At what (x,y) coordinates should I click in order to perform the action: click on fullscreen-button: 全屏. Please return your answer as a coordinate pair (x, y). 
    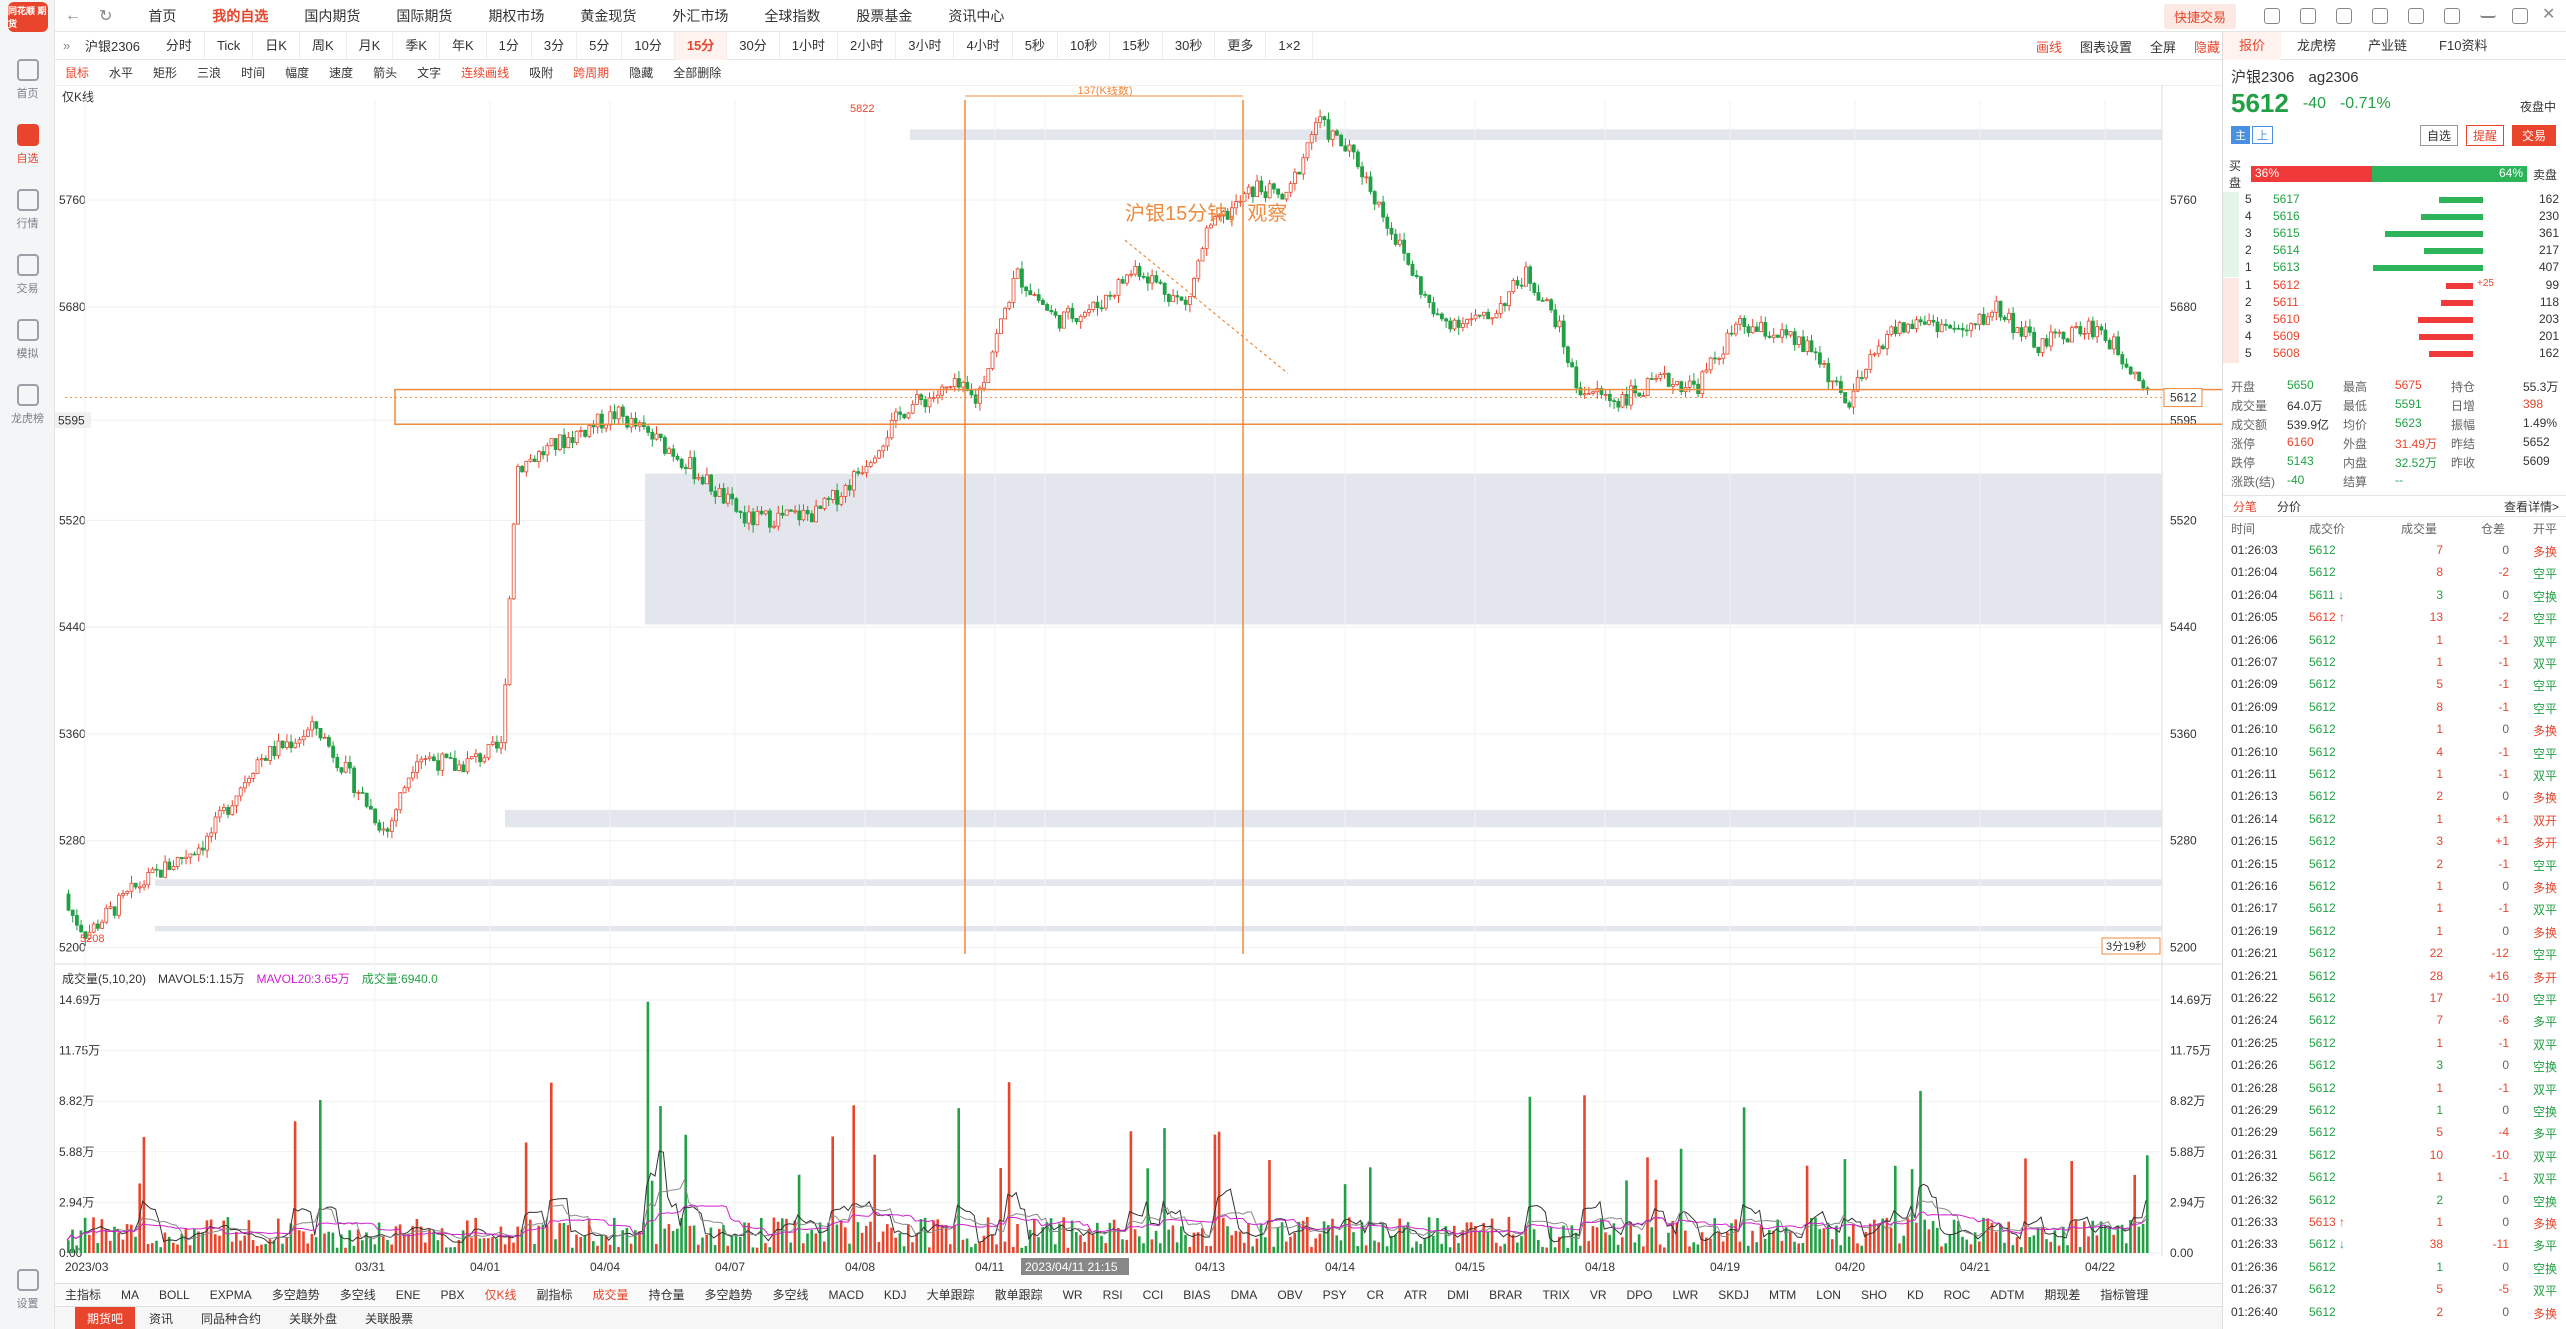
    Looking at the image, I should click on (2162, 47).